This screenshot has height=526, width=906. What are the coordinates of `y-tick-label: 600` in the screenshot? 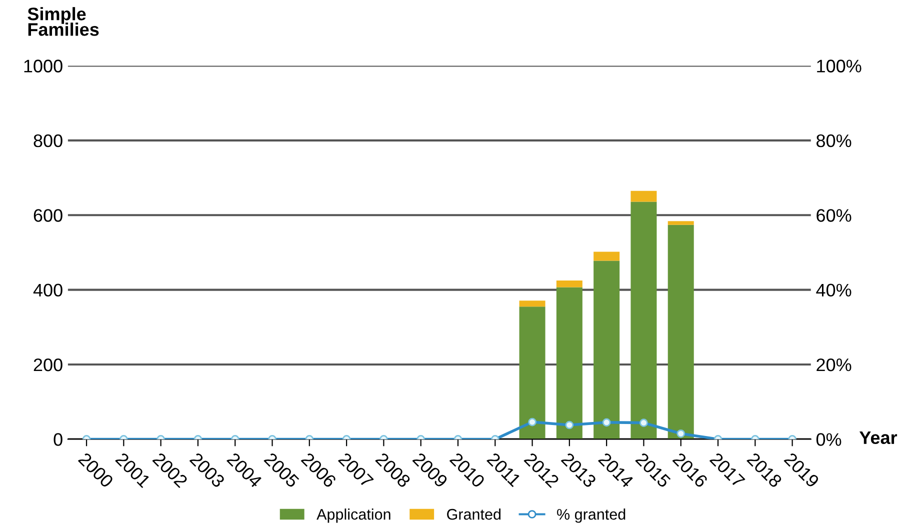 It's located at (48, 215).